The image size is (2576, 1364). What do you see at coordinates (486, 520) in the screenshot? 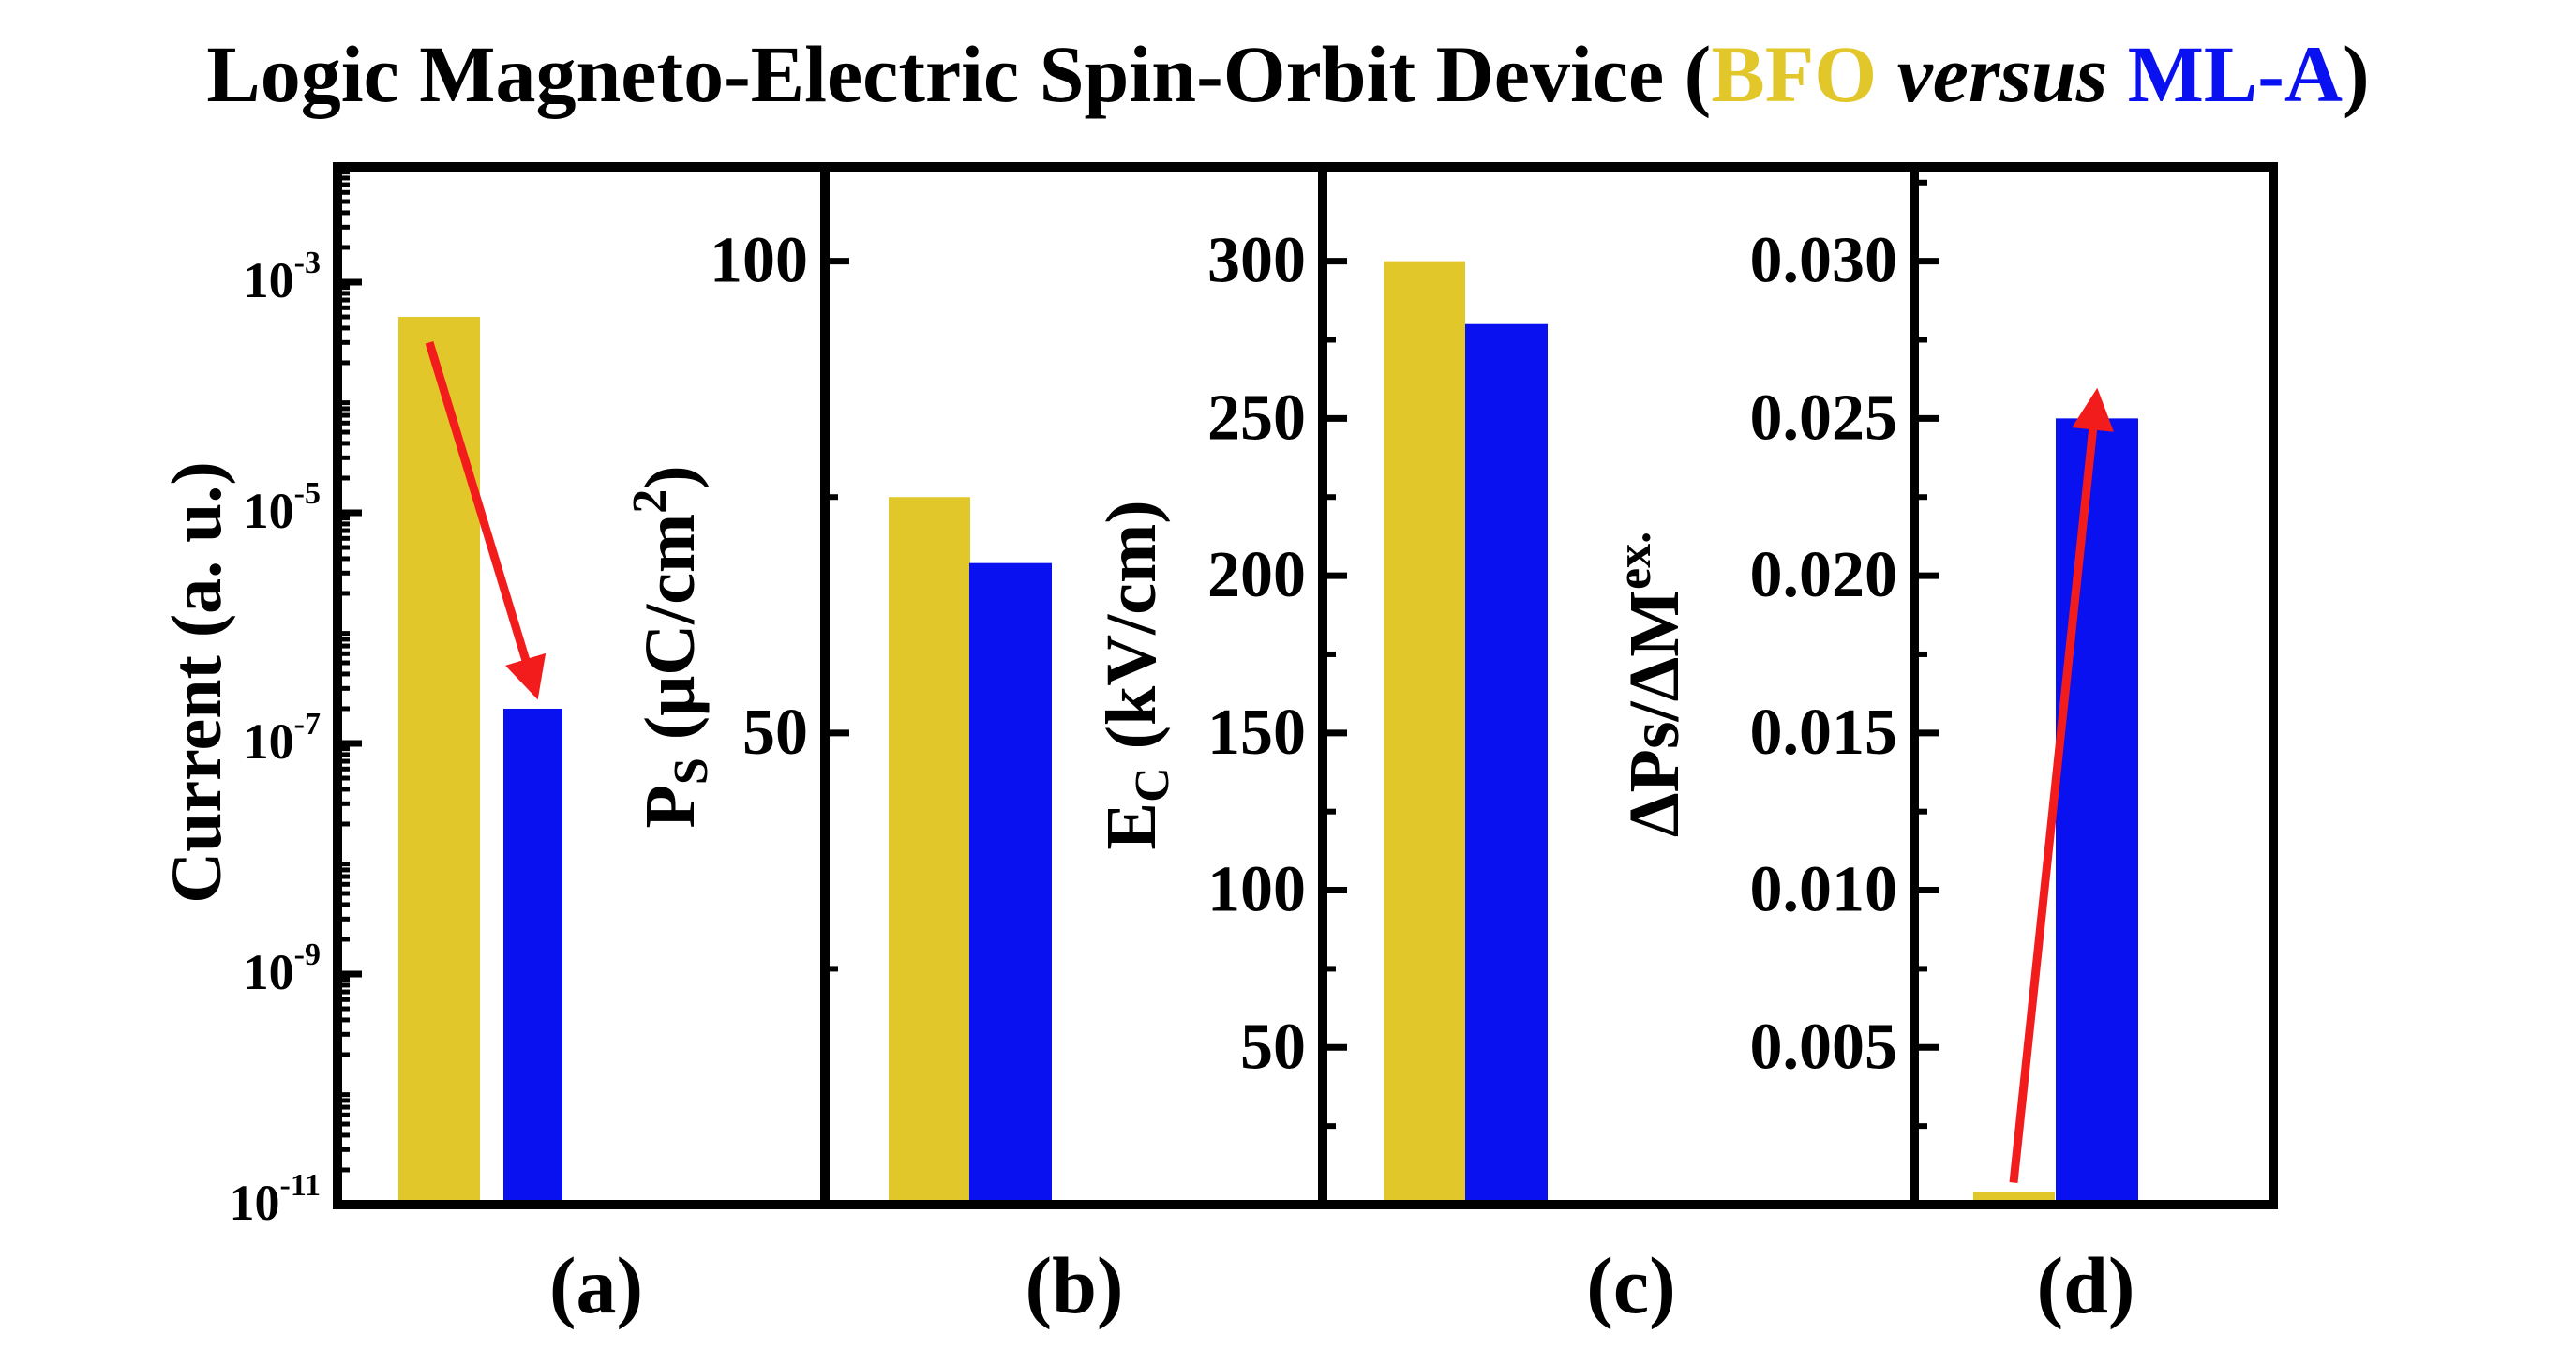
I see `arrow-a` at bounding box center [486, 520].